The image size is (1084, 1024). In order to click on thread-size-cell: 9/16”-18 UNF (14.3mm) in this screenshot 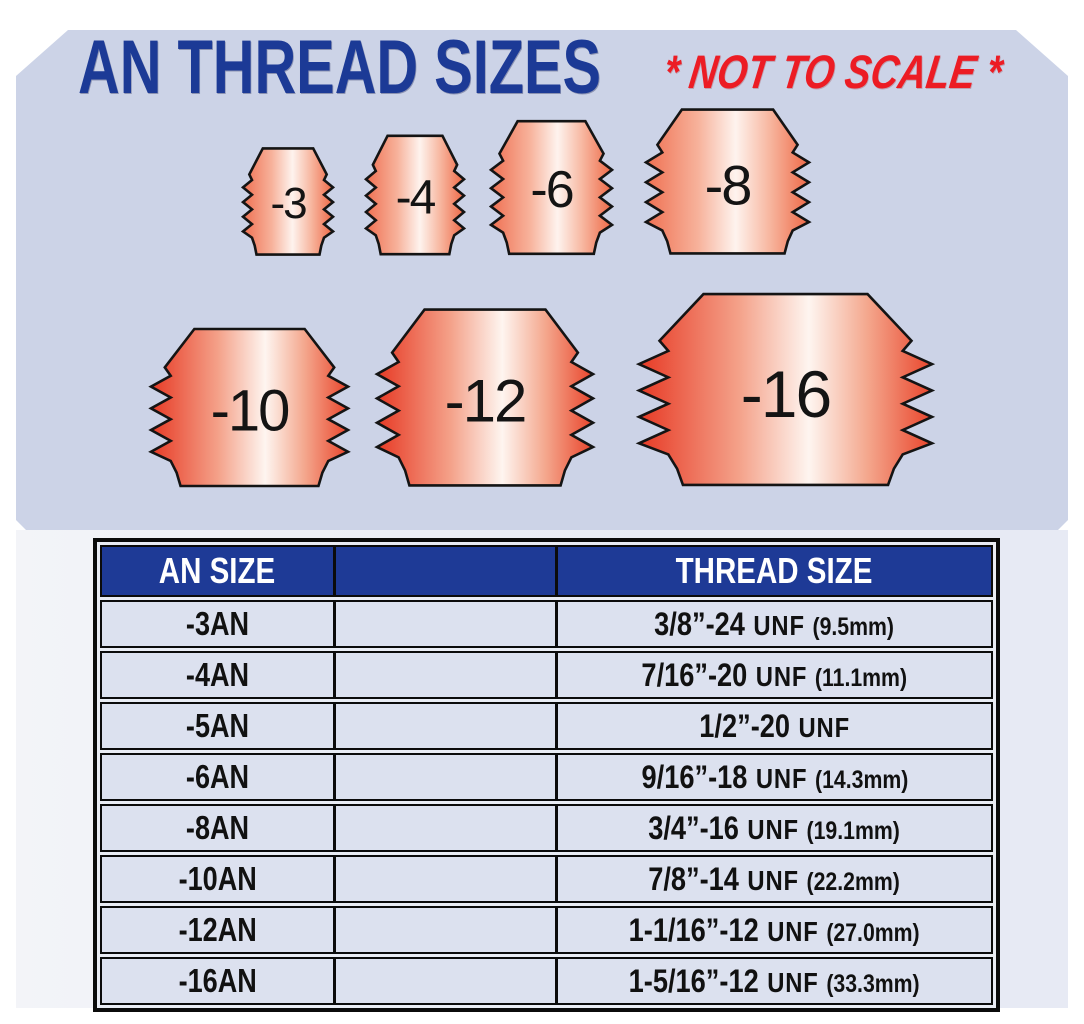, I will do `click(774, 777)`.